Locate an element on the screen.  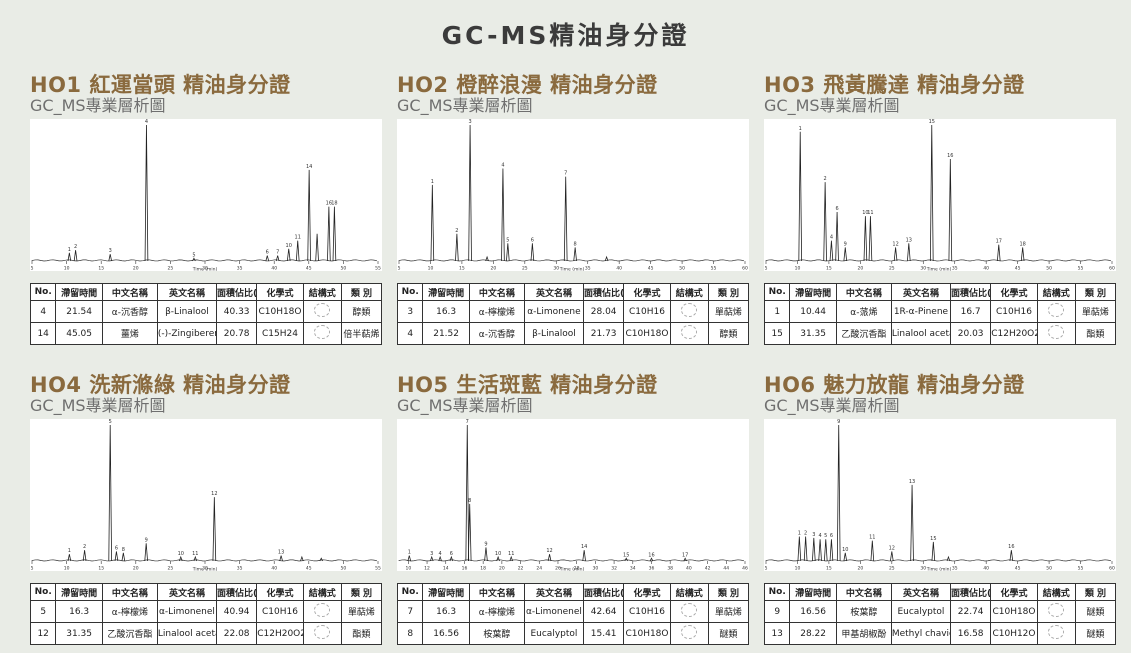
x-tick-label: 50 is located at coordinates (344, 269).